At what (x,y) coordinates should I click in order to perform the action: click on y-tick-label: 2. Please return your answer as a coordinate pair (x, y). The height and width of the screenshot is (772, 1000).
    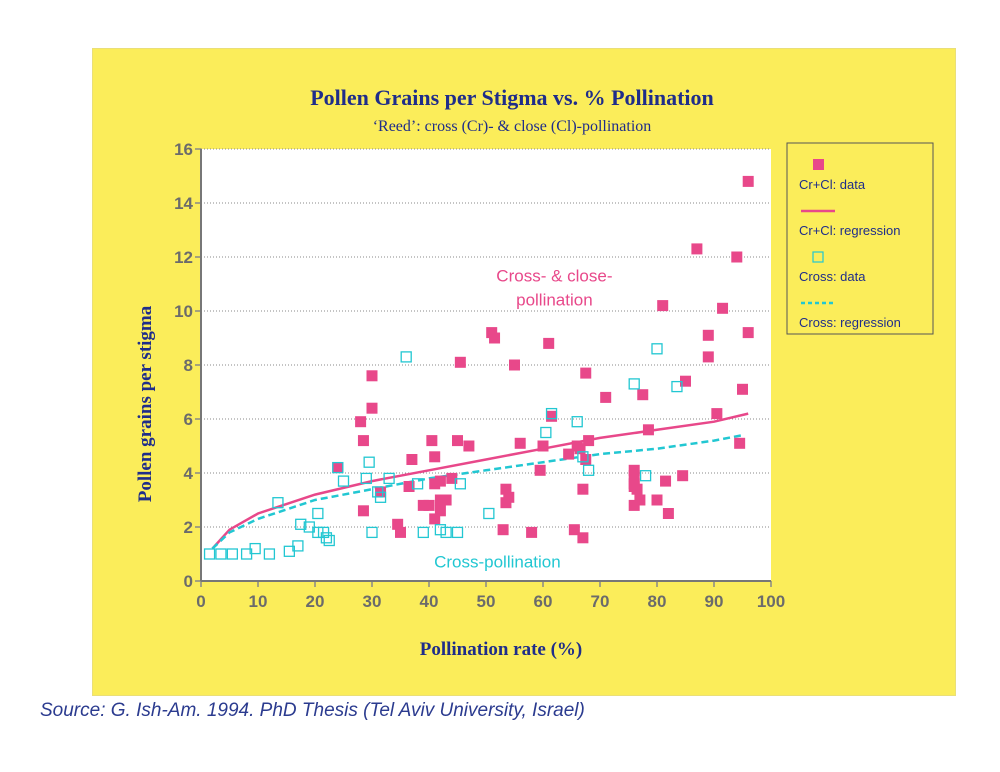
    Looking at the image, I should click on (188, 527).